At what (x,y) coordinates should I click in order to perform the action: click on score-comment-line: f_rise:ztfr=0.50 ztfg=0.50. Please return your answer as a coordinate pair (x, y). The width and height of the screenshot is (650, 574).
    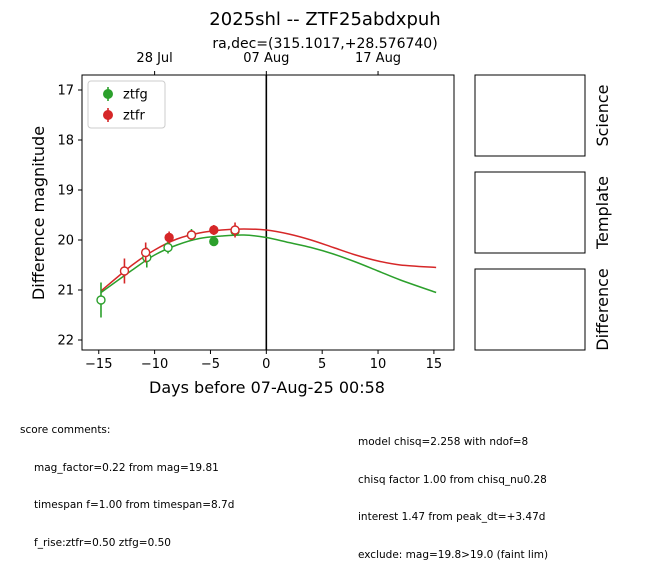
    Looking at the image, I should click on (102, 542).